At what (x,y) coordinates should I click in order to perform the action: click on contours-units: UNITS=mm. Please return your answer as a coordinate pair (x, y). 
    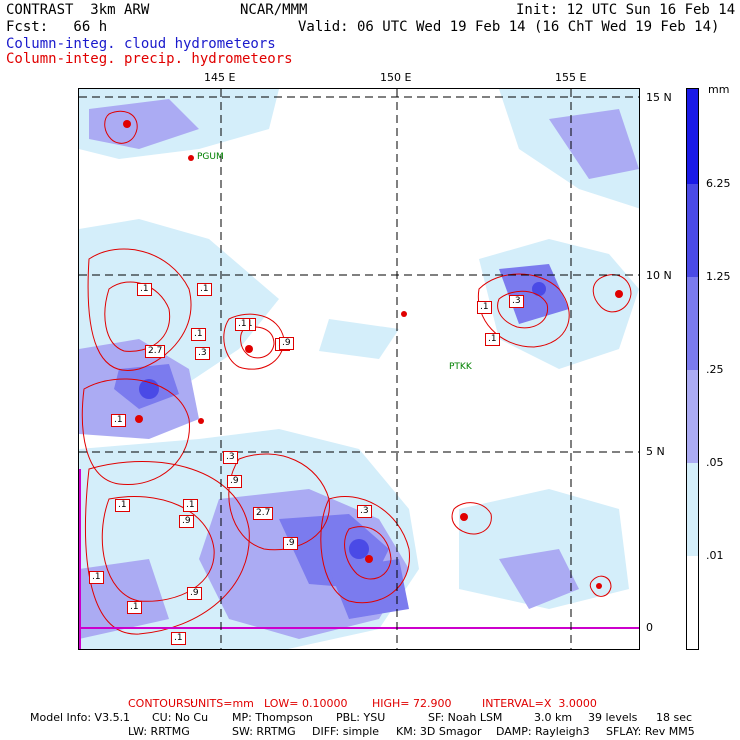
    Looking at the image, I should click on (222, 703).